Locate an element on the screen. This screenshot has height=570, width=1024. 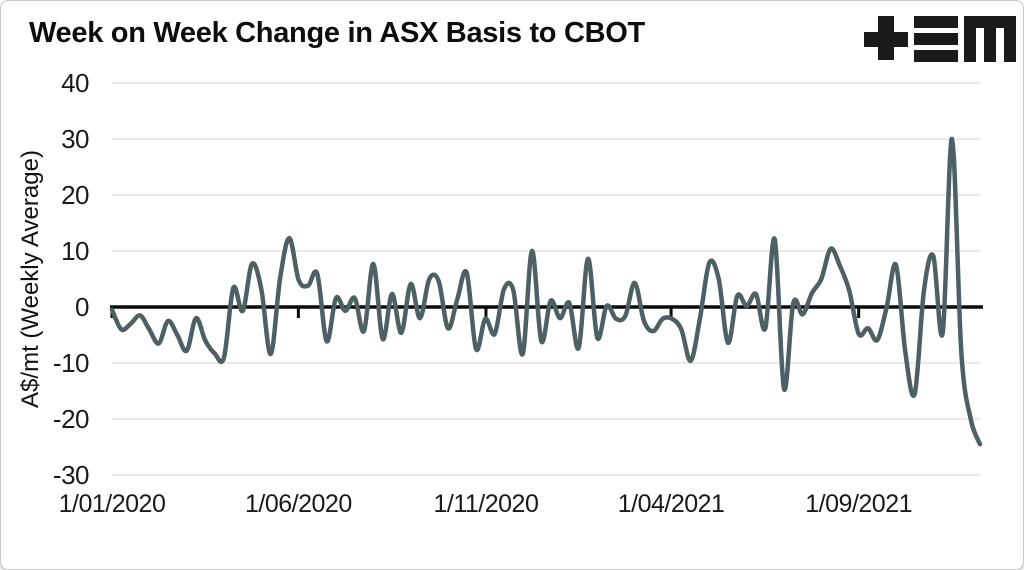
x-tick-label: 1/09/2021 is located at coordinates (858, 504).